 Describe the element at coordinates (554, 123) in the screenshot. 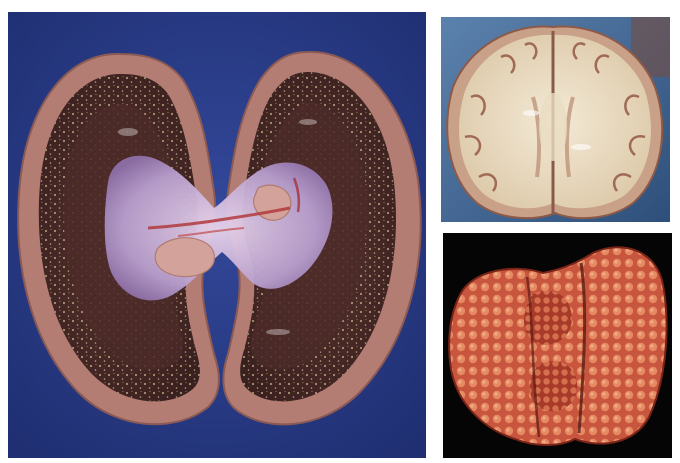

I see `brain-slice` at that location.